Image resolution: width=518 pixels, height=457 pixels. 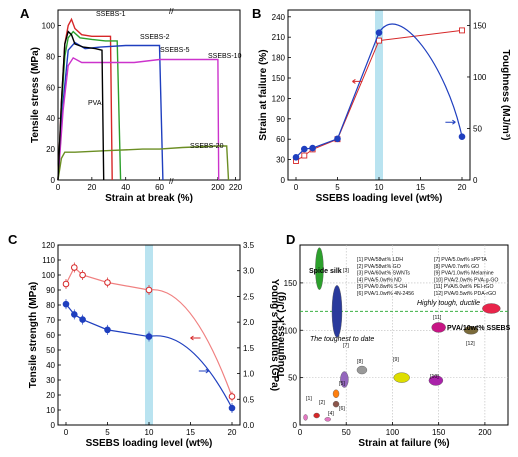 What do you see at coordinates (249, 271) in the screenshot?
I see `y2-tick-label-c: 3.0` at bounding box center [249, 271].